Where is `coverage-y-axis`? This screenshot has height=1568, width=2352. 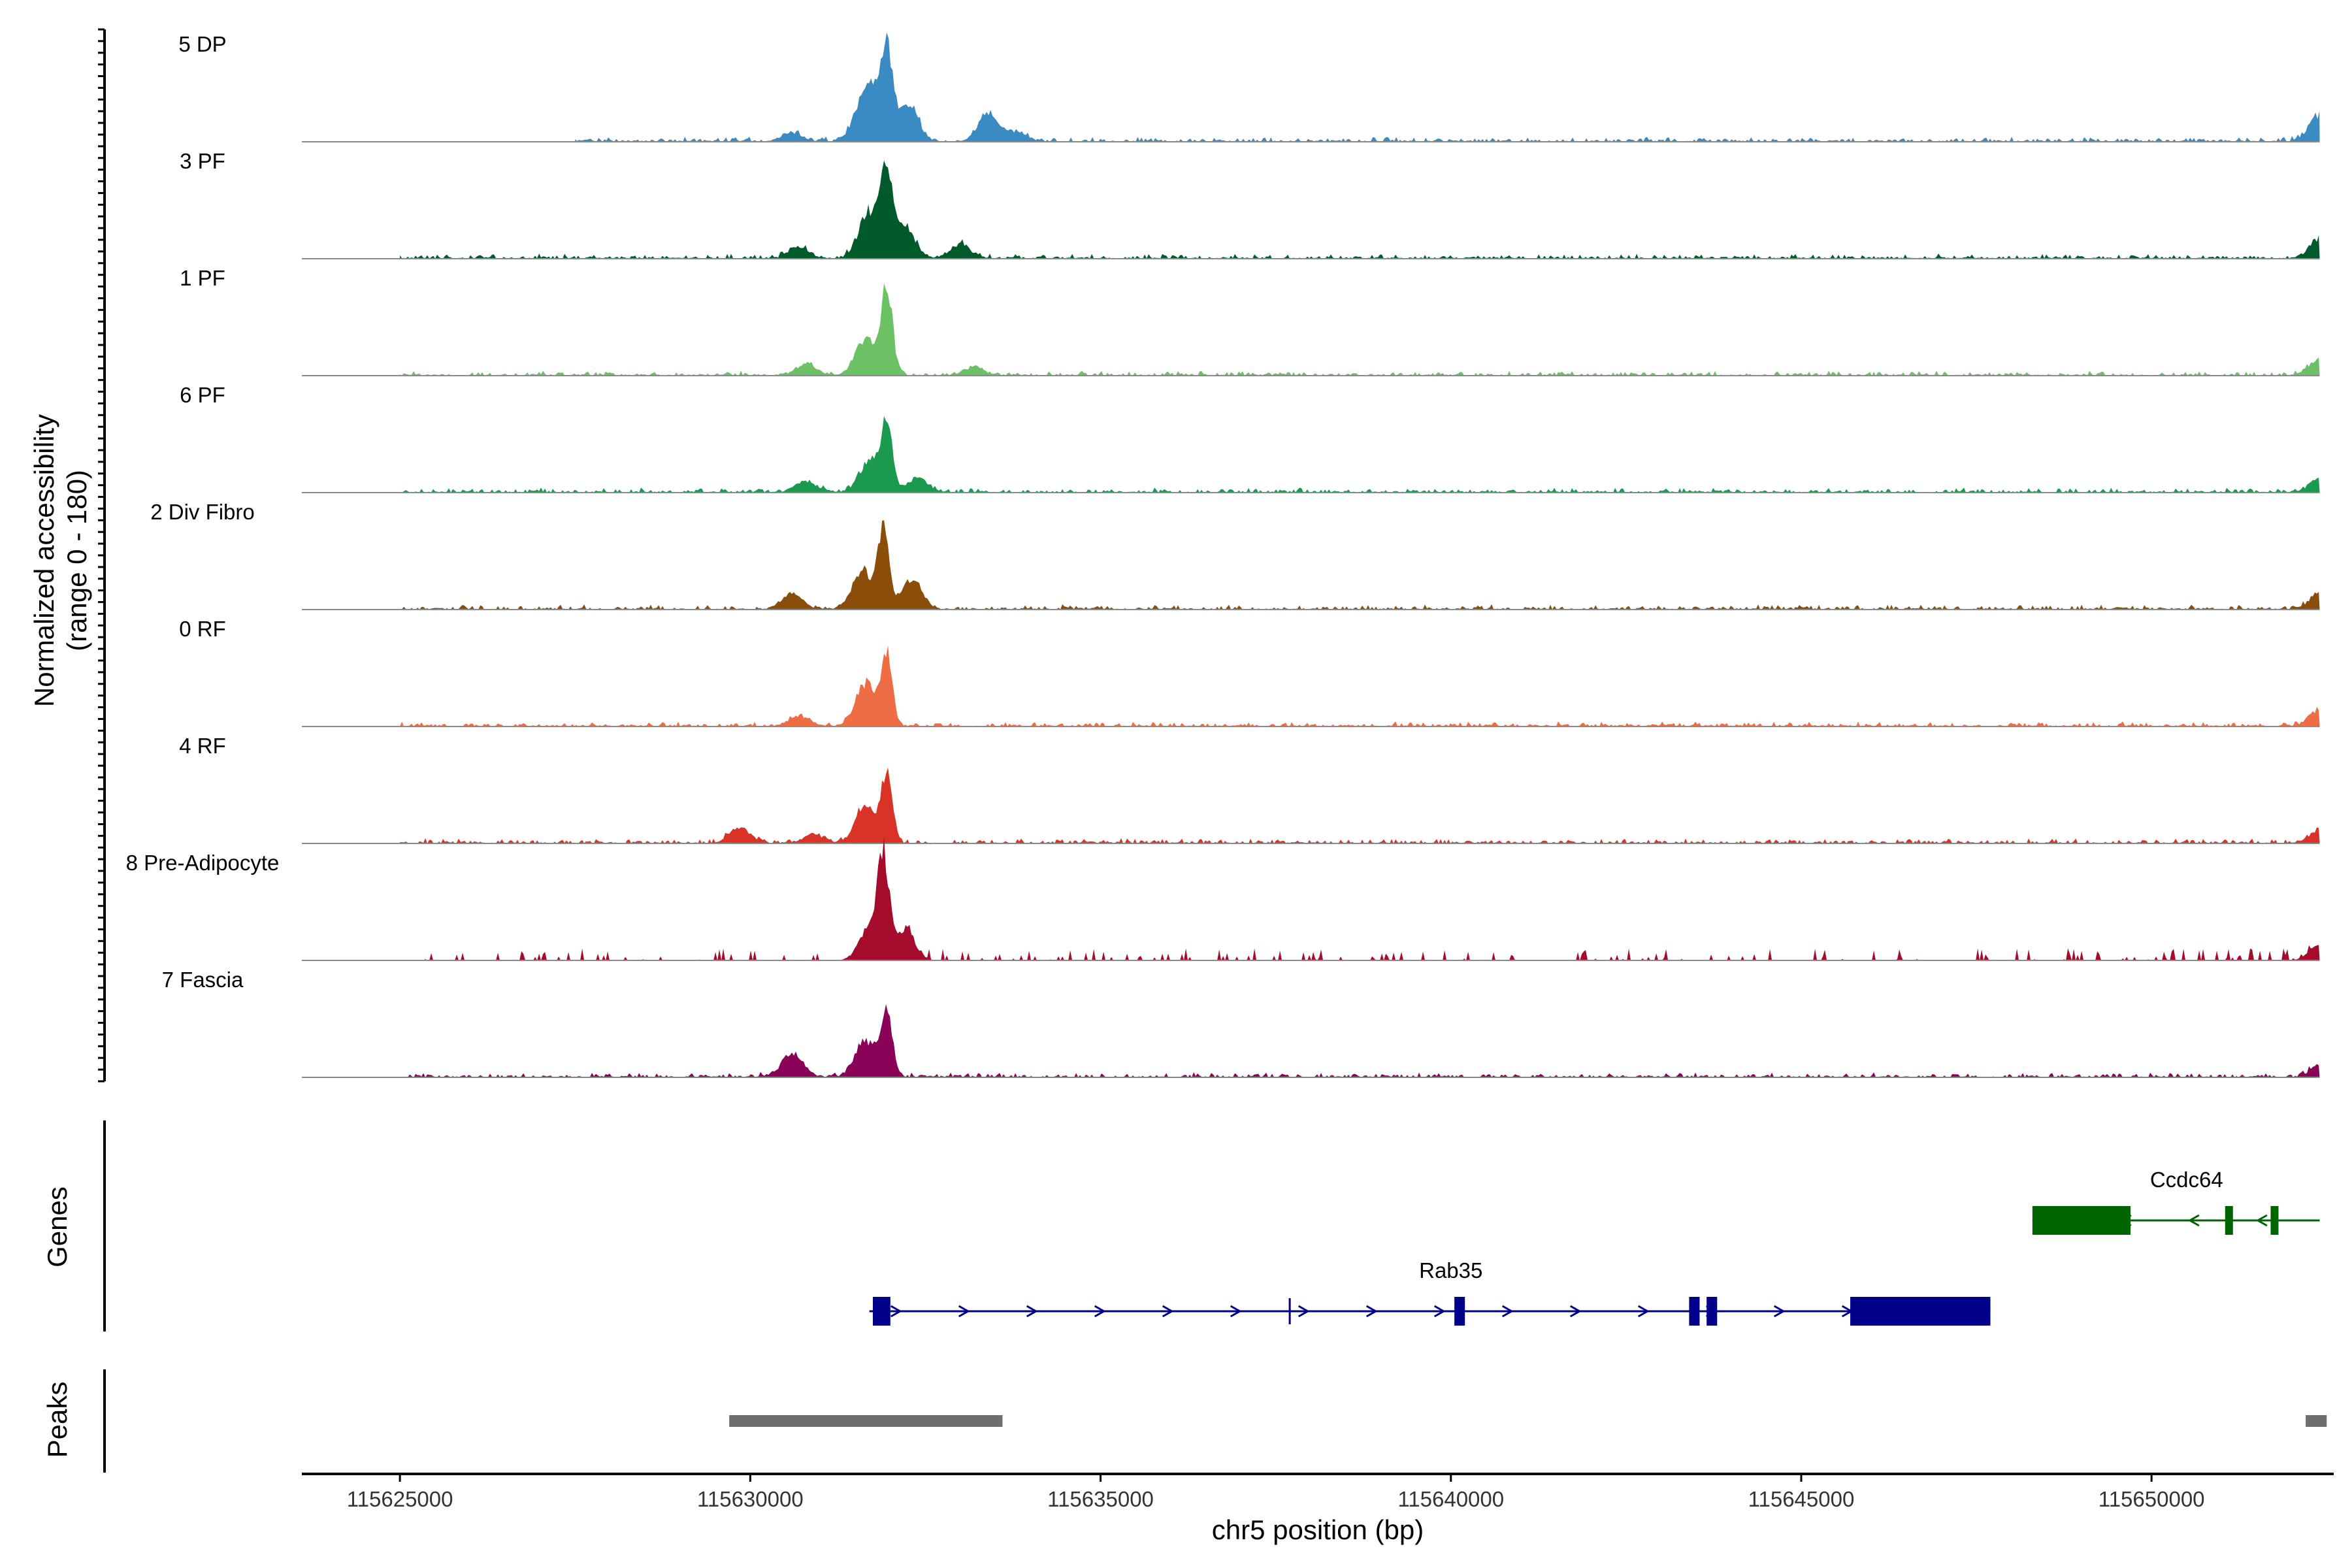
coverage-y-axis is located at coordinates (102, 555).